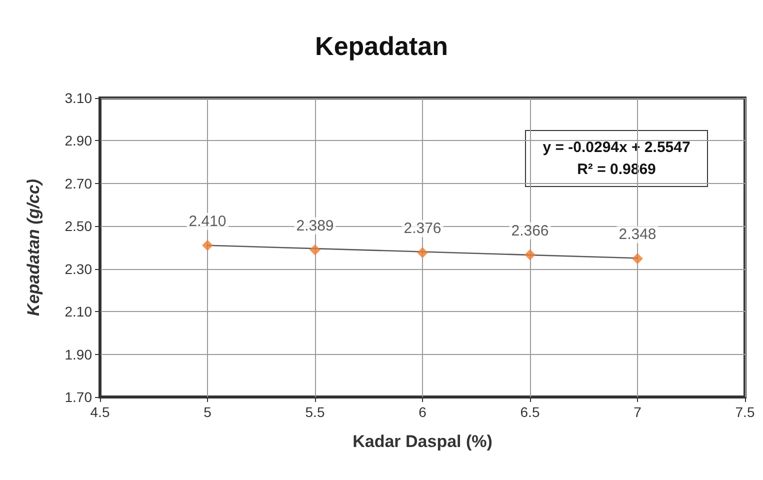  Describe the element at coordinates (78, 98) in the screenshot. I see `y-tick-label: 3.10` at that location.